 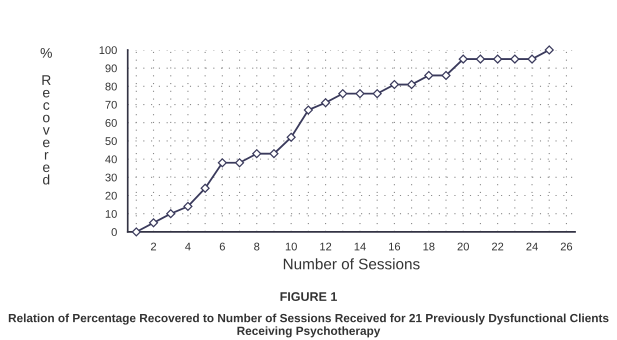 What do you see at coordinates (111, 141) in the screenshot?
I see `y-tick-label: 50` at bounding box center [111, 141].